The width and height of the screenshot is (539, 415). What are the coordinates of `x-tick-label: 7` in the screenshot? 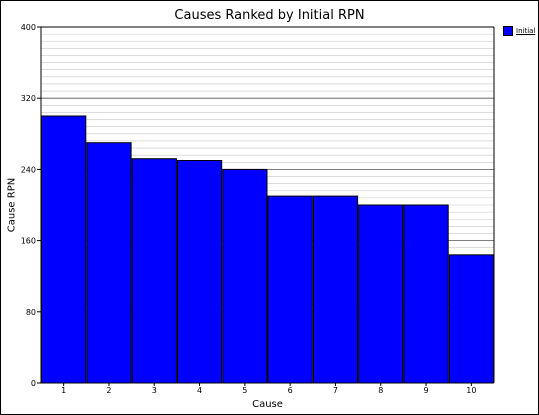 It's located at (335, 390).